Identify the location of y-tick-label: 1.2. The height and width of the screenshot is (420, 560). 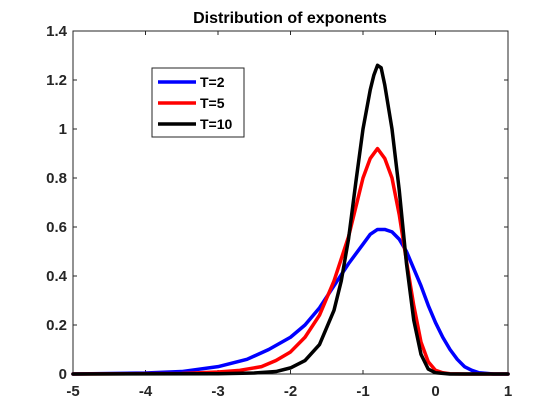
(56, 80).